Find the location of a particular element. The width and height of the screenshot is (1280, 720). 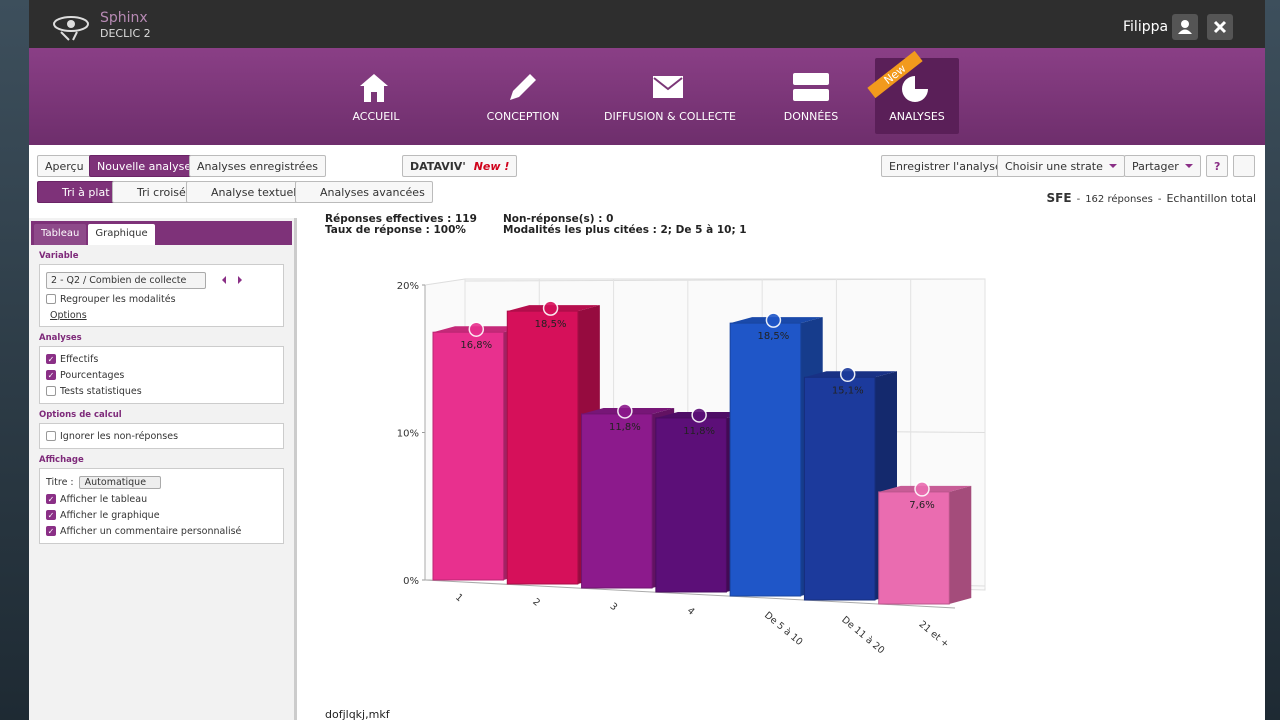

summary-line: Taux de réponse : 100% is located at coordinates (395, 230).